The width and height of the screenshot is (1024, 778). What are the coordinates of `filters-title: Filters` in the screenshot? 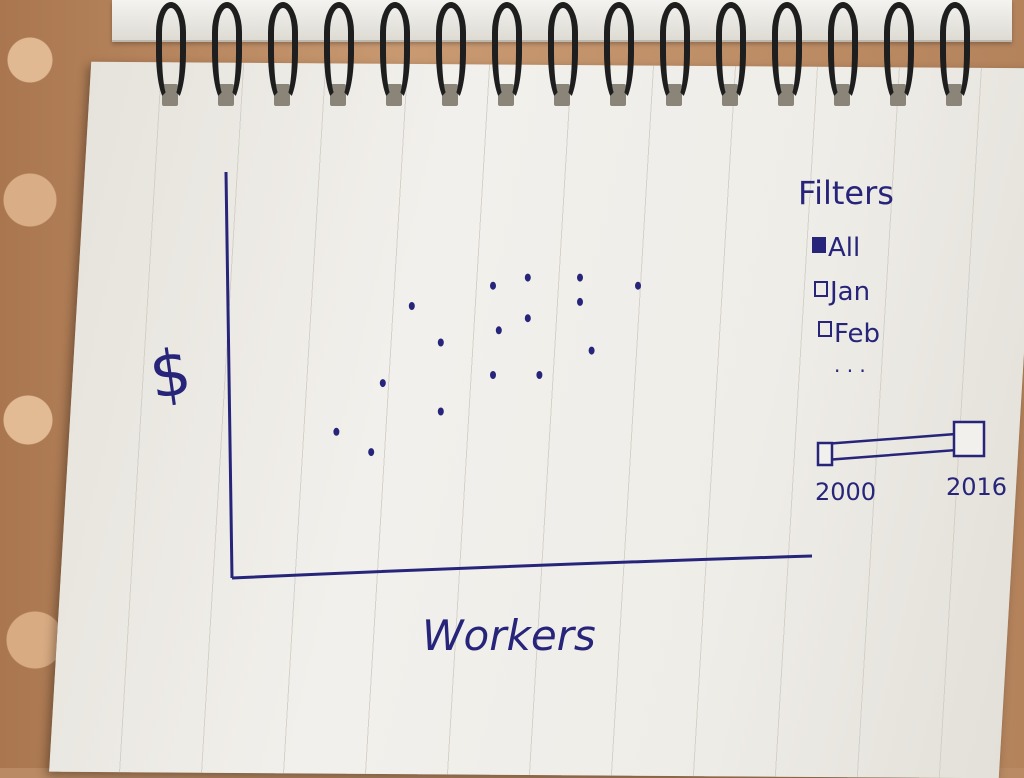 It's located at (846, 193).